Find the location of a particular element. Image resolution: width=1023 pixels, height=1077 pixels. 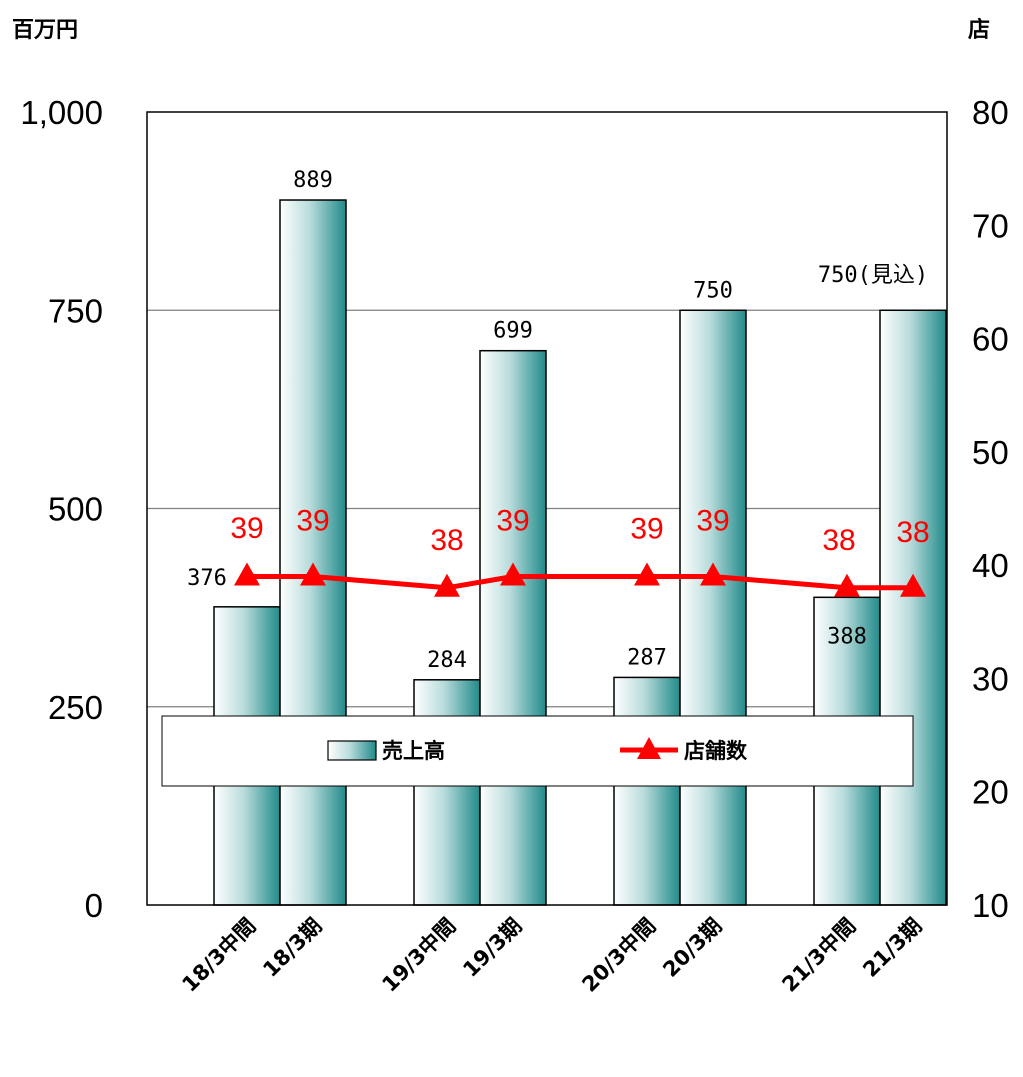

line-value-labels: 39 39 38 39 39 39 38 38 is located at coordinates (579, 530).